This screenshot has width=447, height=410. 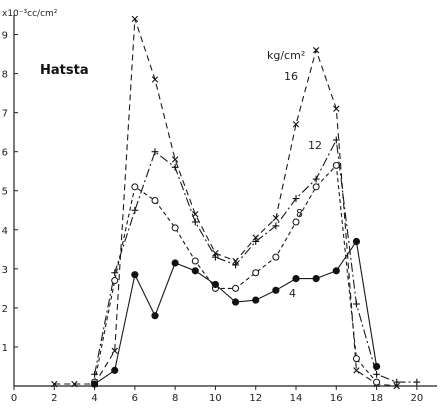 What do you see at coordinates (175, 398) in the screenshot?
I see `x-tick-label-8: 8` at bounding box center [175, 398].